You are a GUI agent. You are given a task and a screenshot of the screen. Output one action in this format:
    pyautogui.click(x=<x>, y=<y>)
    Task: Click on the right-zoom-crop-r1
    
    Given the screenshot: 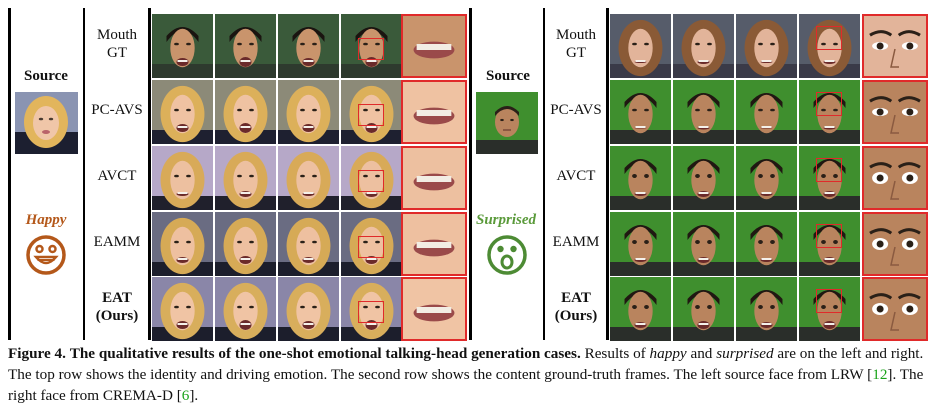 What is the action you would take?
    pyautogui.click(x=895, y=112)
    